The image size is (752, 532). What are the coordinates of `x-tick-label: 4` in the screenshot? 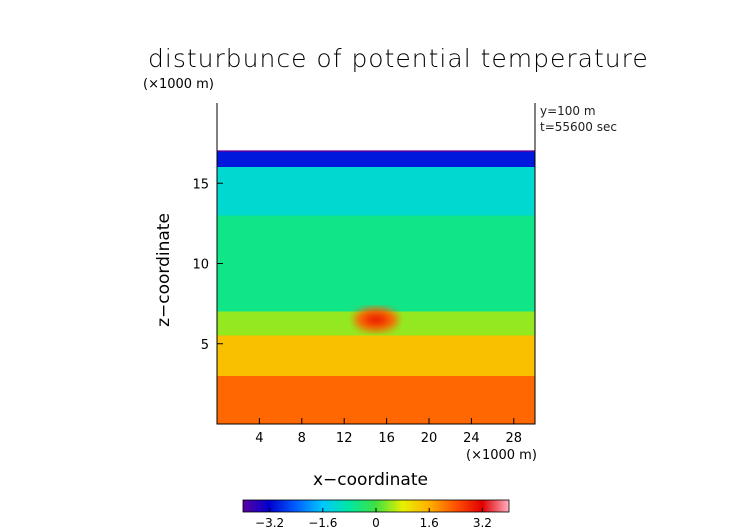 It's located at (259, 438).